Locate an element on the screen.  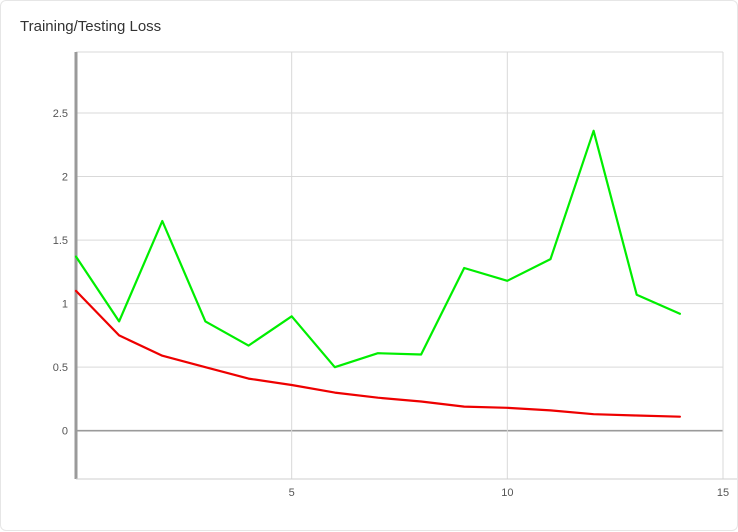
y-tick-label: 2 is located at coordinates (65, 178).